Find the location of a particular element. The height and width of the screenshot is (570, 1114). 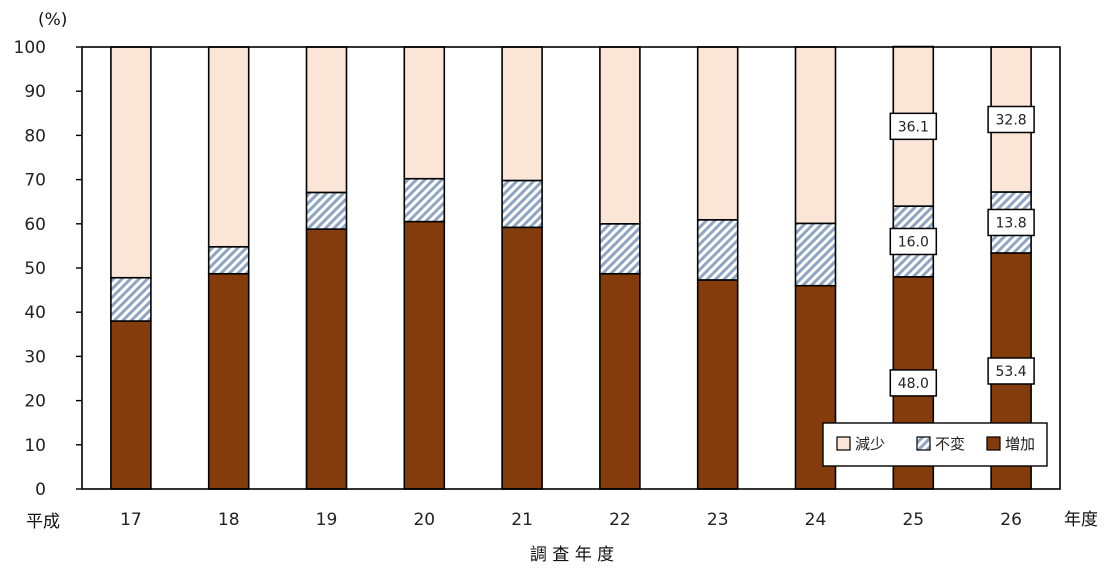

y-tick-label-100: 100 is located at coordinates (30, 48).